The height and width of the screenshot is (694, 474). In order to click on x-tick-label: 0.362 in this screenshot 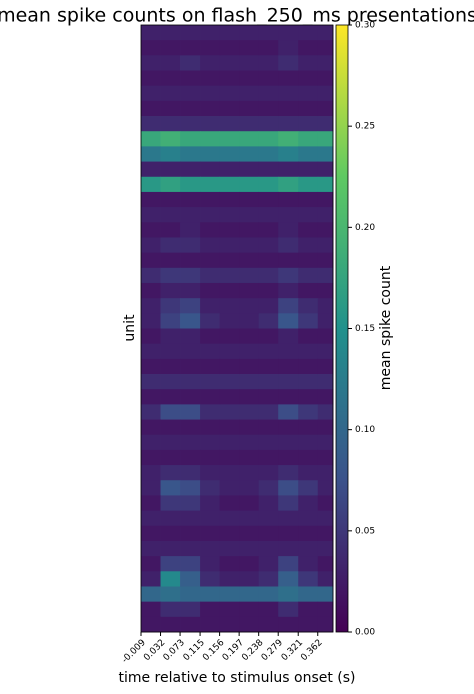, I will do `click(311, 650)`.